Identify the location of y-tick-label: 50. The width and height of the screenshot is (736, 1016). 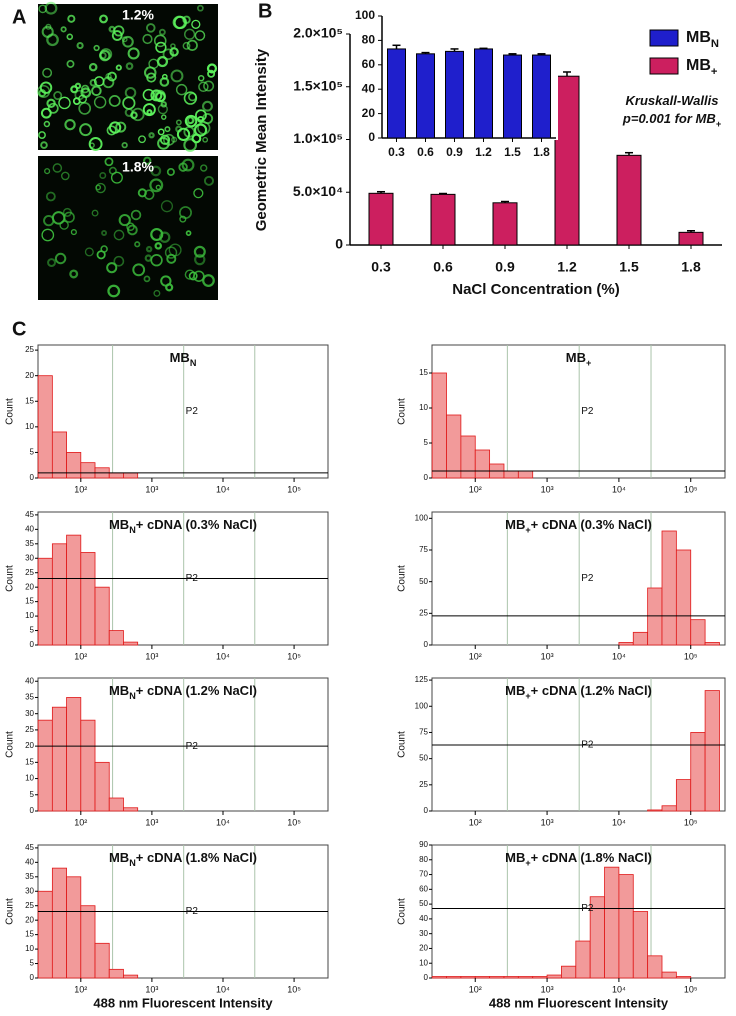
(423, 581).